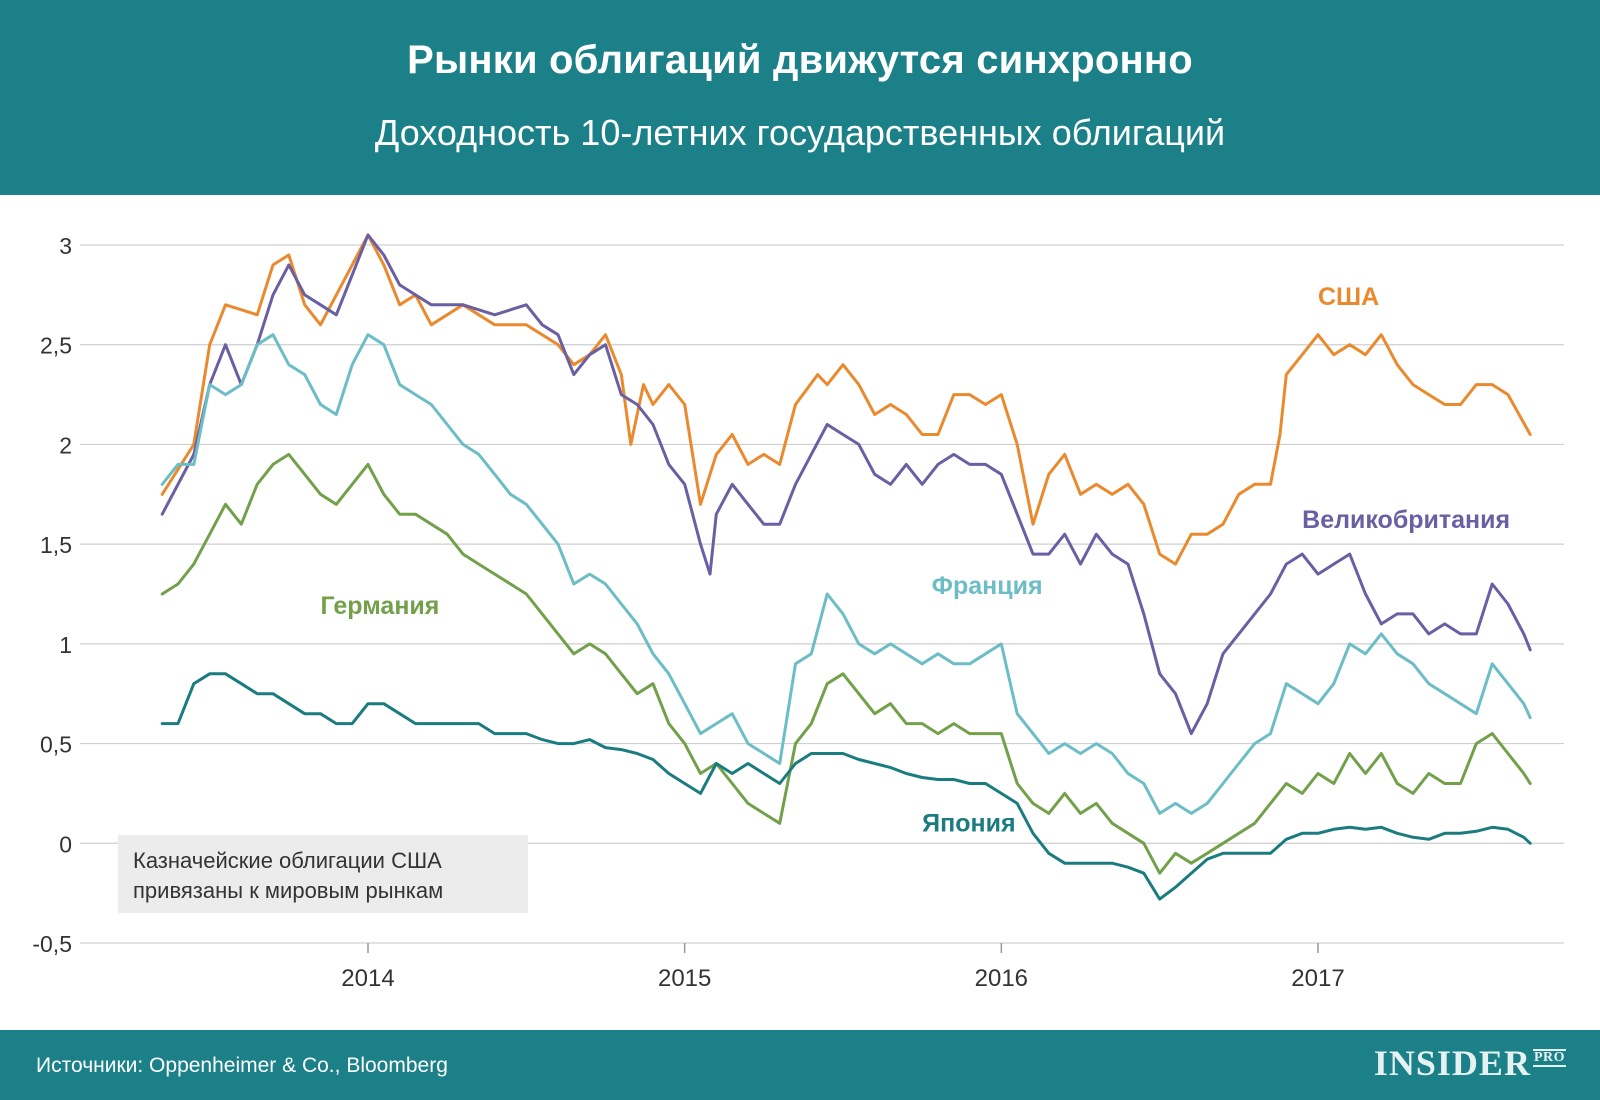 The height and width of the screenshot is (1100, 1600). What do you see at coordinates (56, 545) in the screenshot?
I see `y-tick-label: 1,5` at bounding box center [56, 545].